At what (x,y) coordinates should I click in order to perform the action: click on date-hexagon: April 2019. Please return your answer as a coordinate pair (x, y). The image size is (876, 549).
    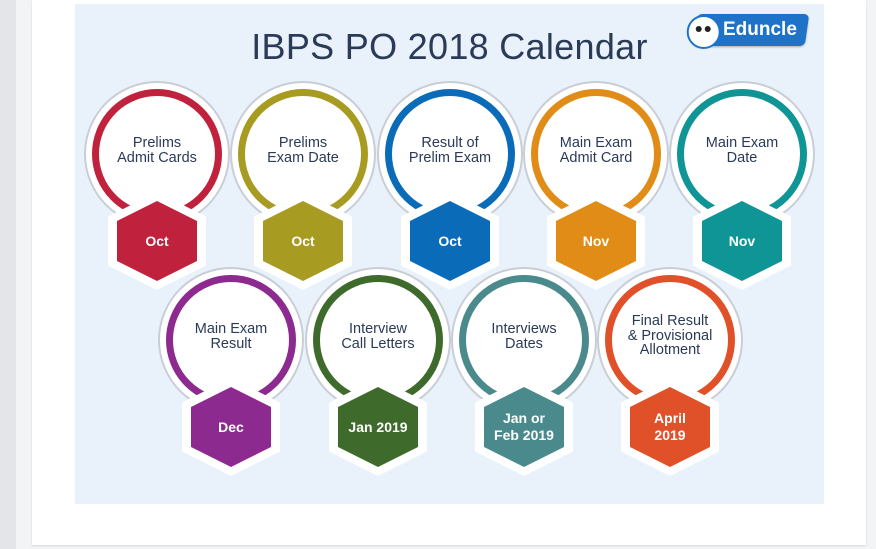
    Looking at the image, I should click on (670, 427).